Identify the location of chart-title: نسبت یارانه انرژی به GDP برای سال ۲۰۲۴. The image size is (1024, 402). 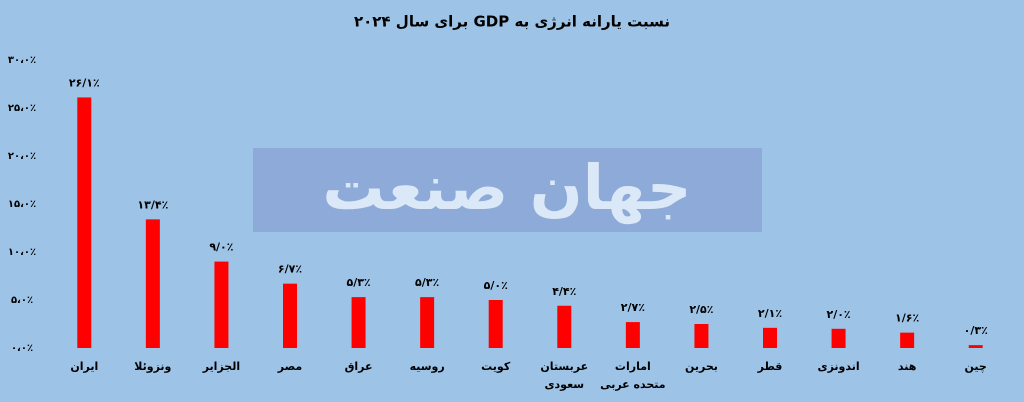
(512, 22).